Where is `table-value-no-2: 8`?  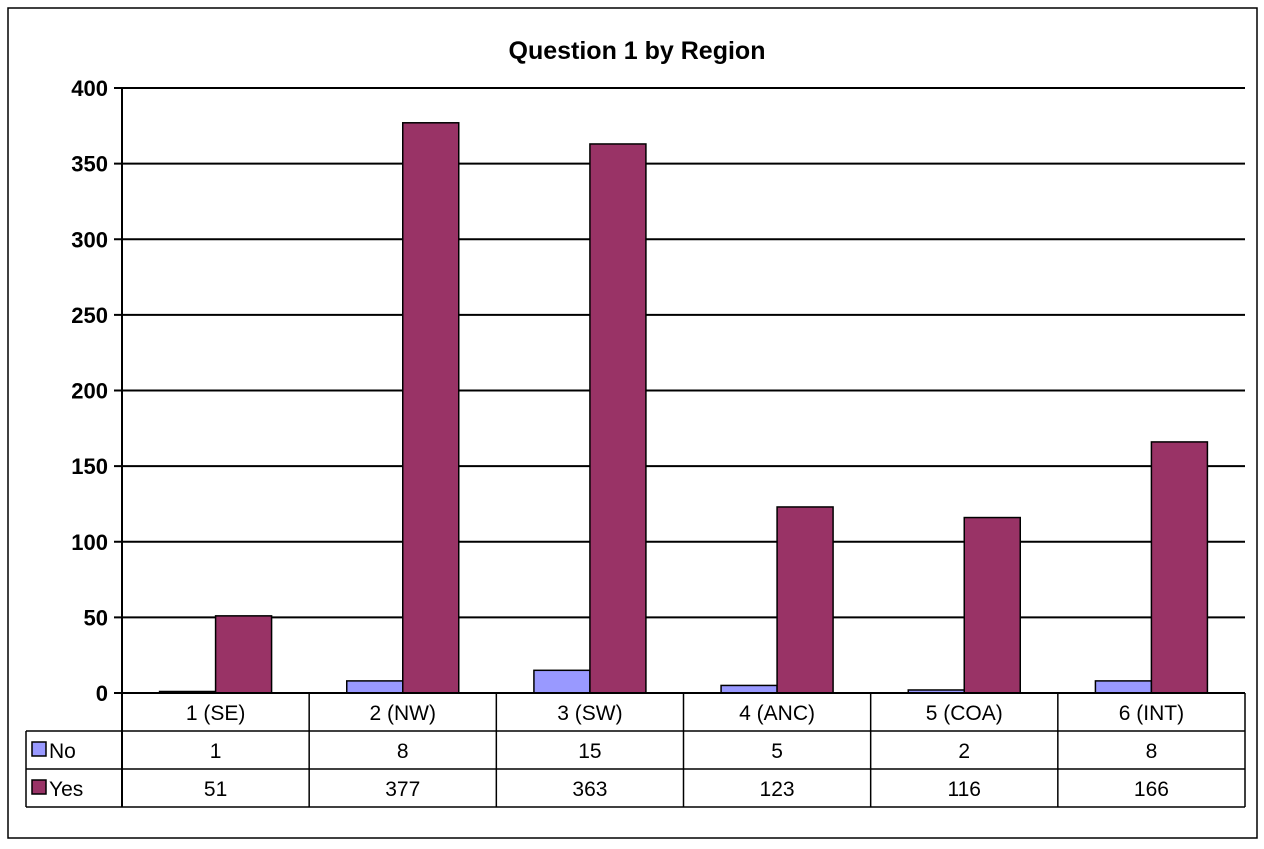 table-value-no-2: 8 is located at coordinates (403, 751).